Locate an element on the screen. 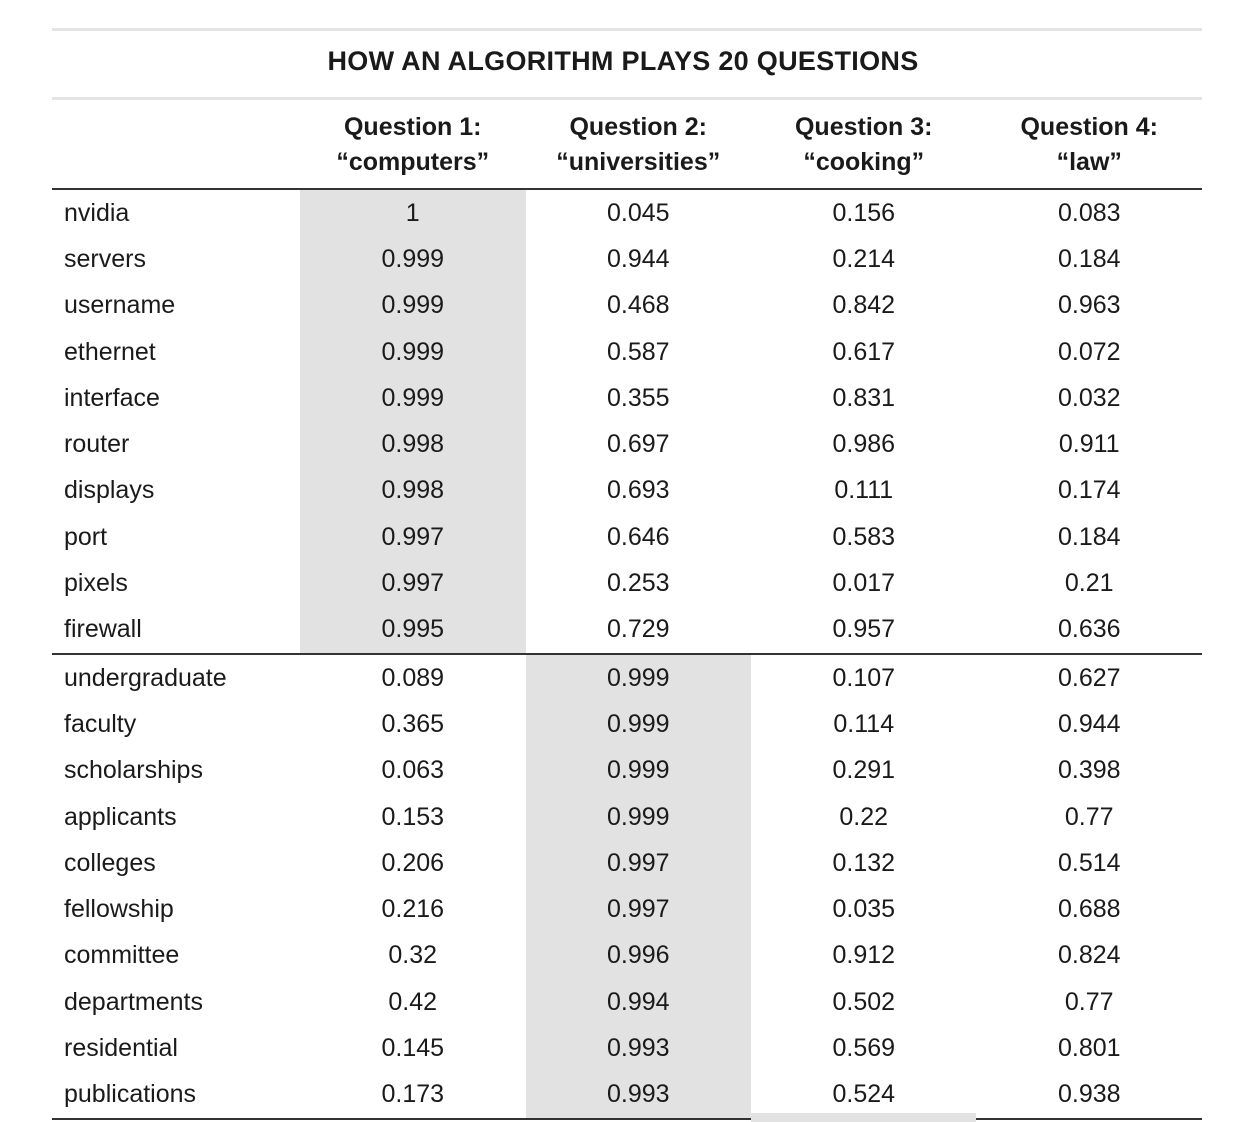 The height and width of the screenshot is (1122, 1246). score-cell: 0.206 is located at coordinates (413, 862).